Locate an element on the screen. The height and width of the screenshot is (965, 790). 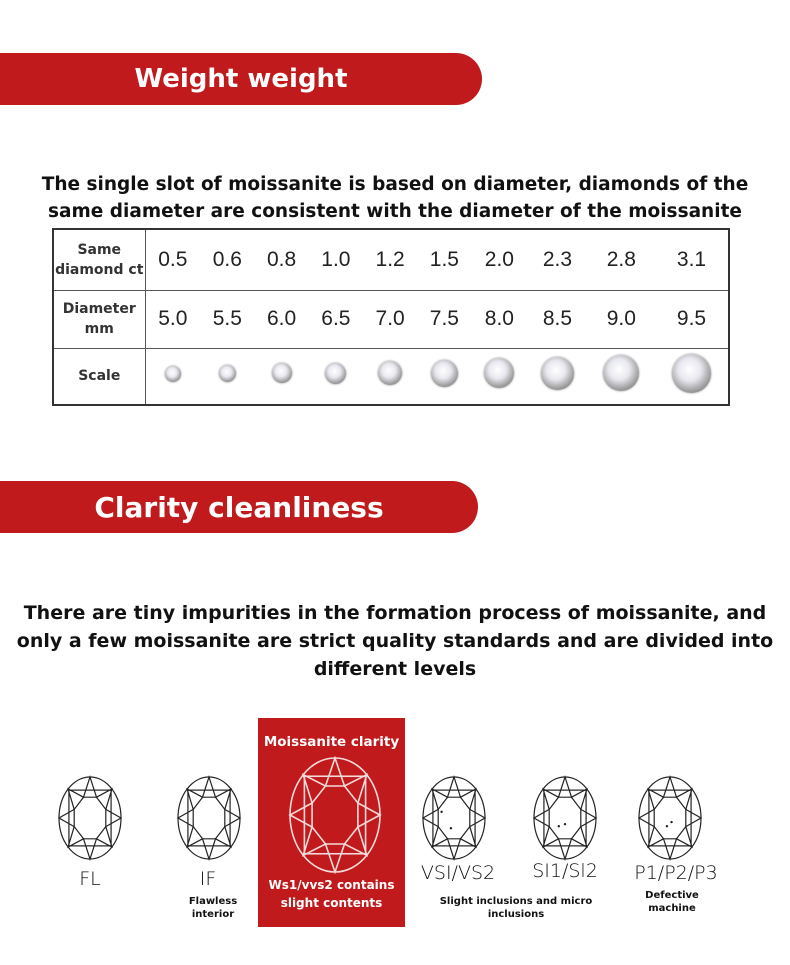
table-cell: 7.5 is located at coordinates (444, 318).